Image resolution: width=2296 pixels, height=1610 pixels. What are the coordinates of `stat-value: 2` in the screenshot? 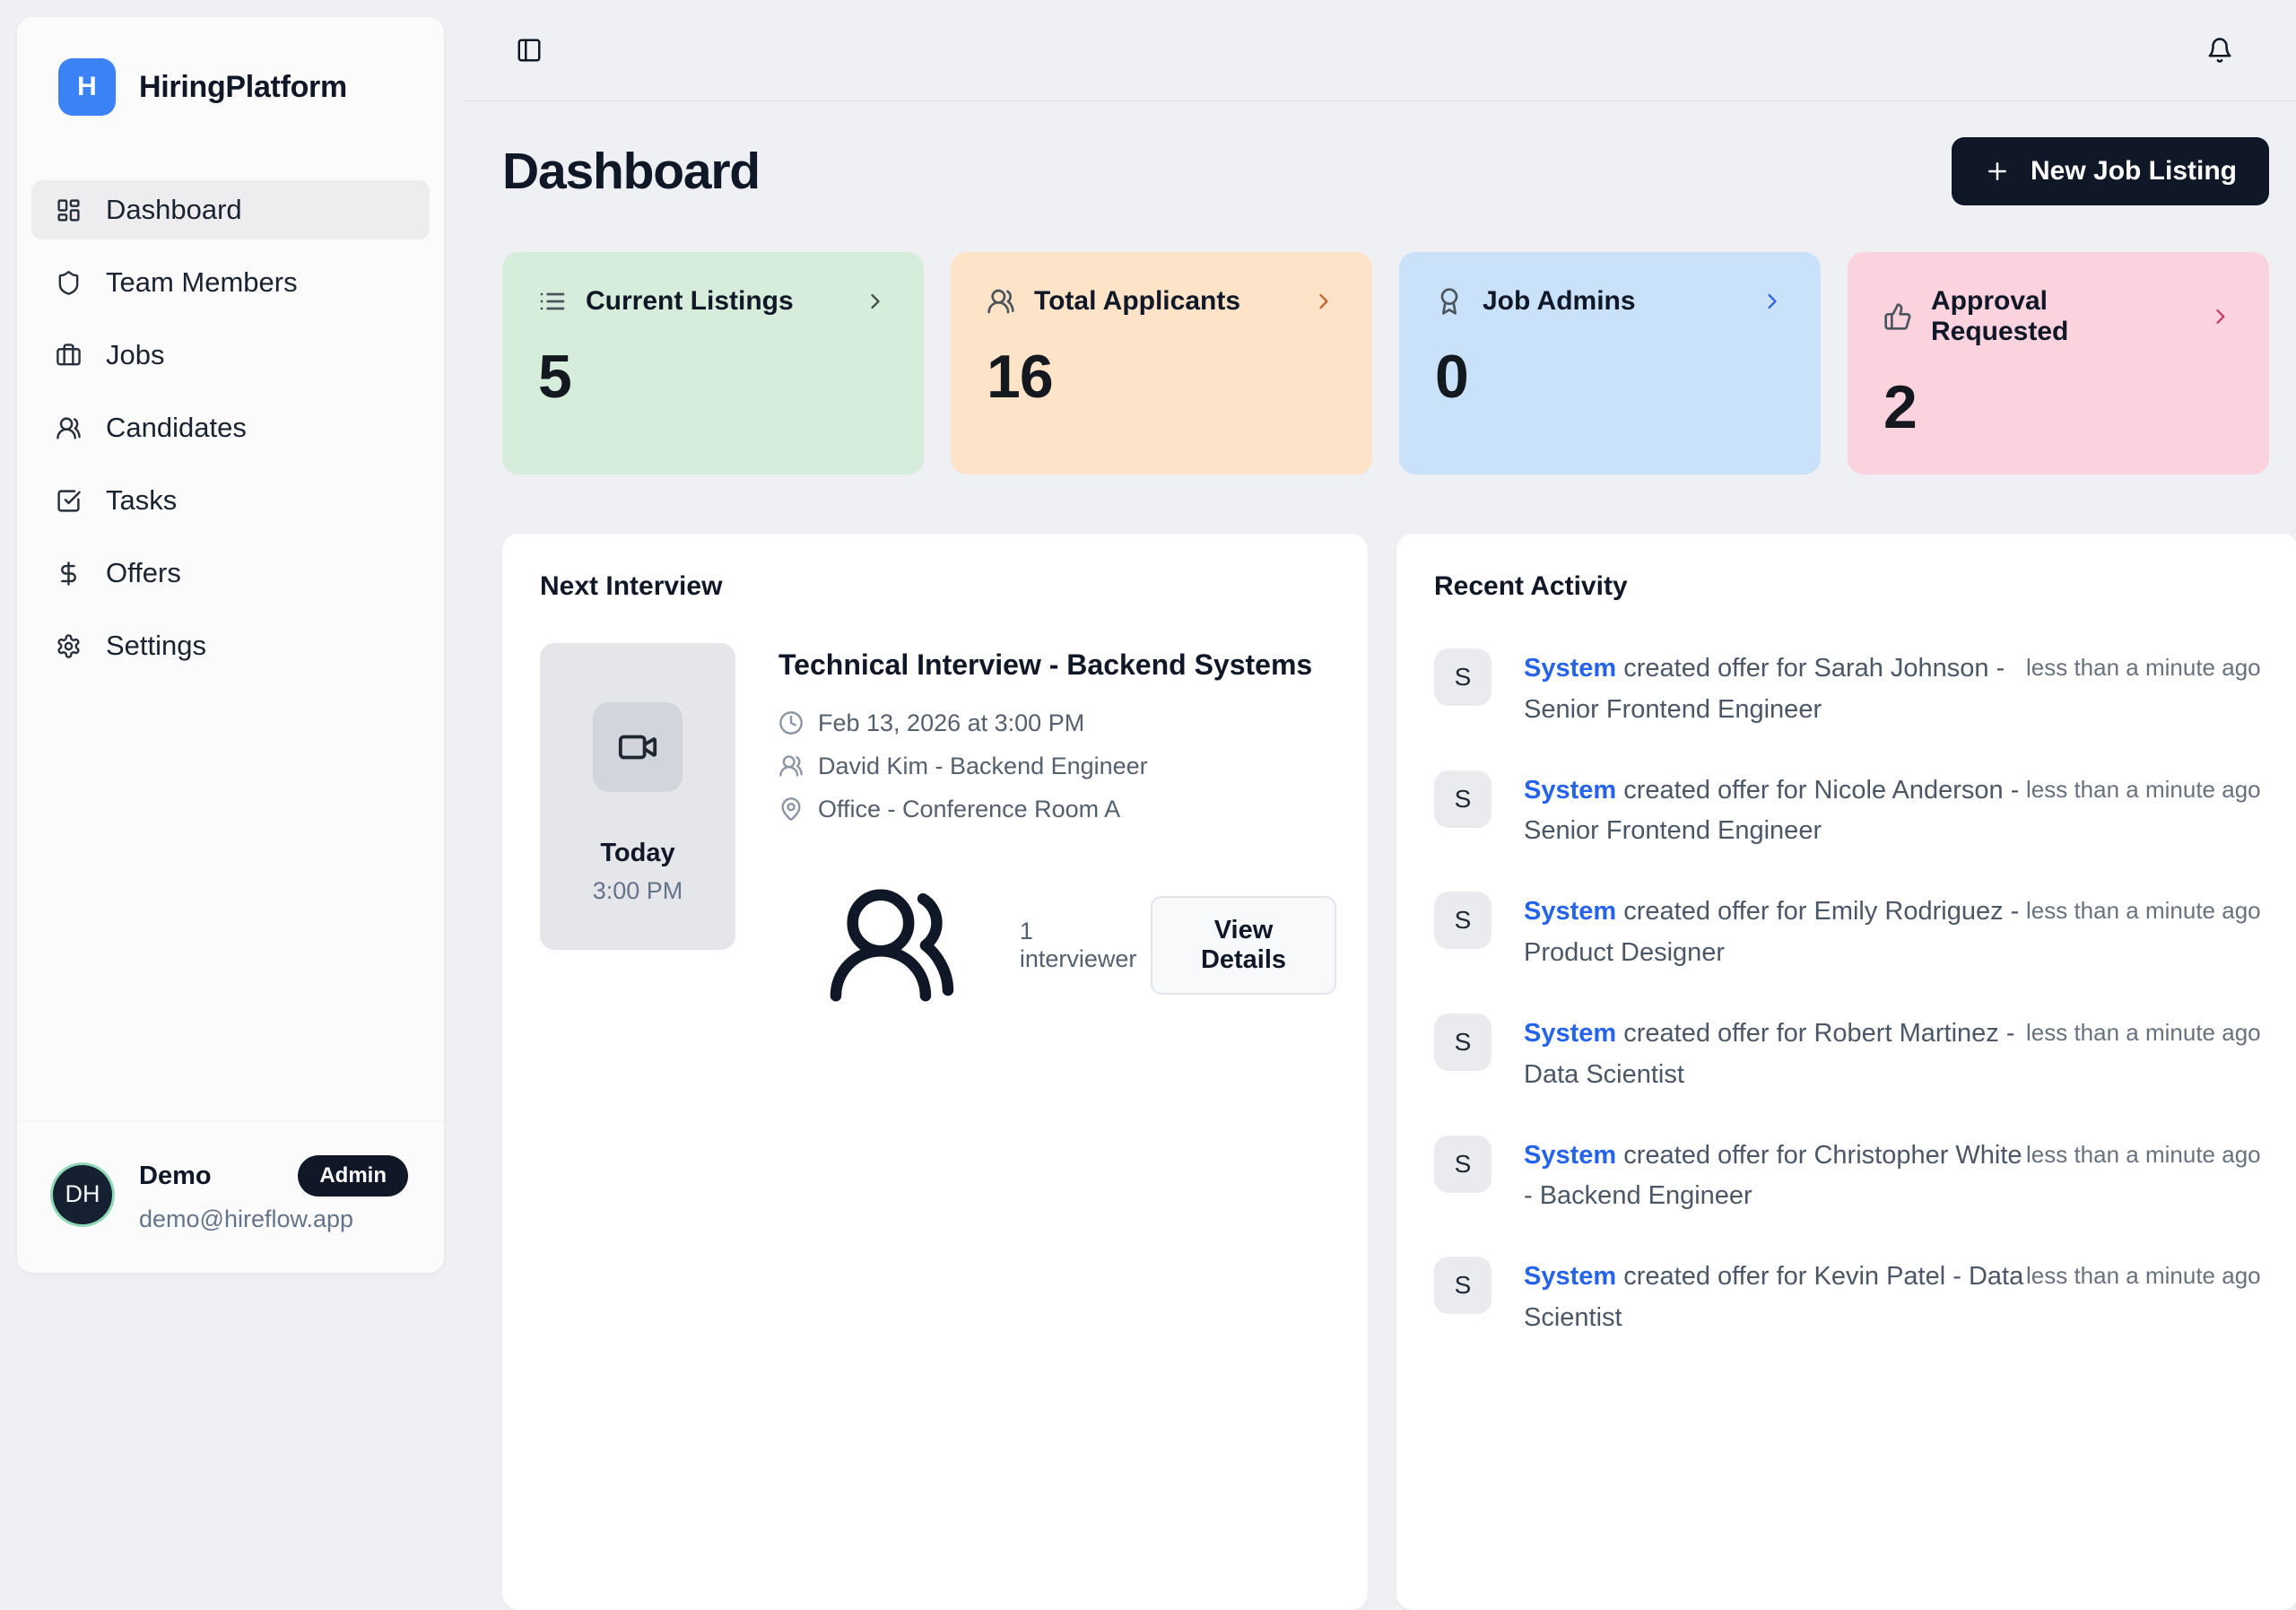 It's located at (1900, 407).